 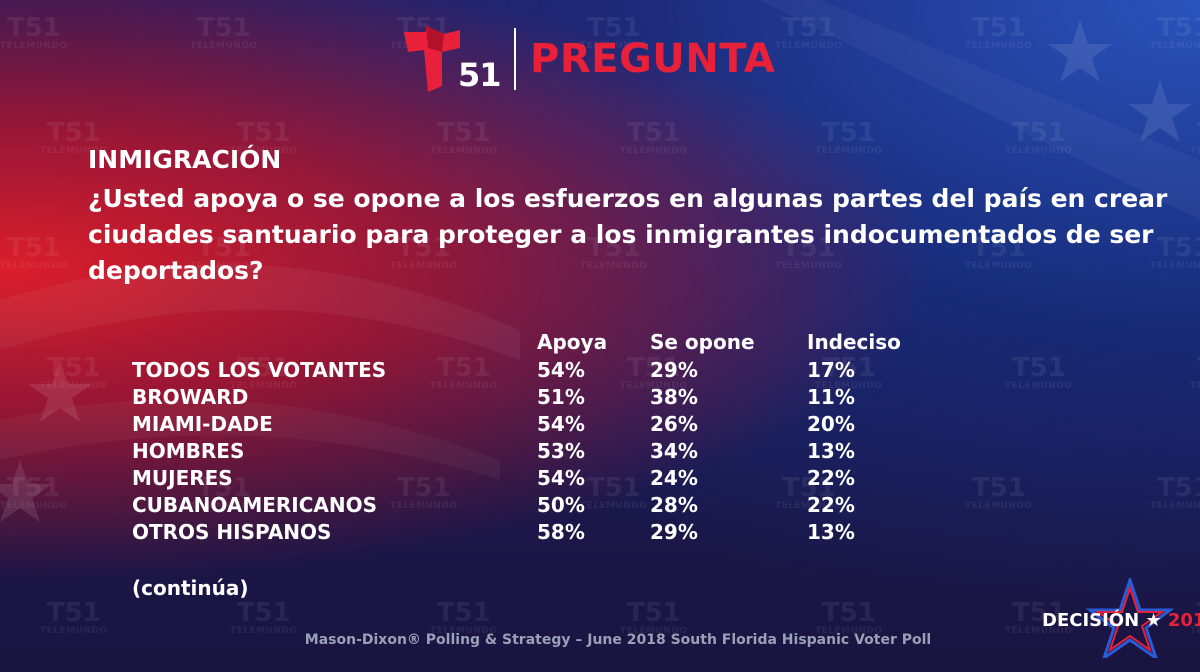 I want to click on value-apoya: 51%, so click(x=561, y=397).